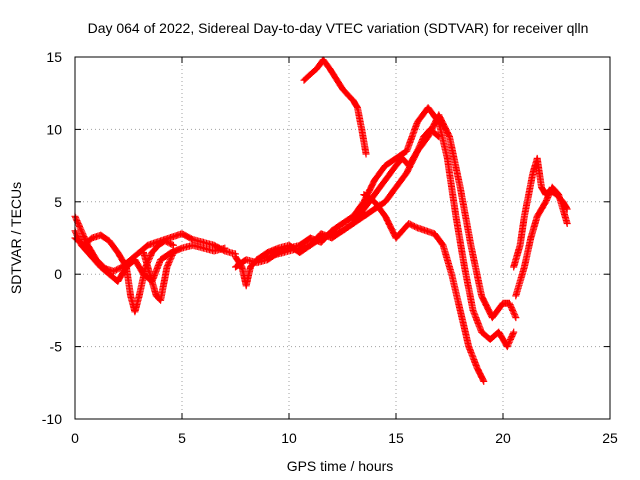 The image size is (640, 480). I want to click on y-tick-labels: -10 -5 0 5 10 15, so click(52, 238).